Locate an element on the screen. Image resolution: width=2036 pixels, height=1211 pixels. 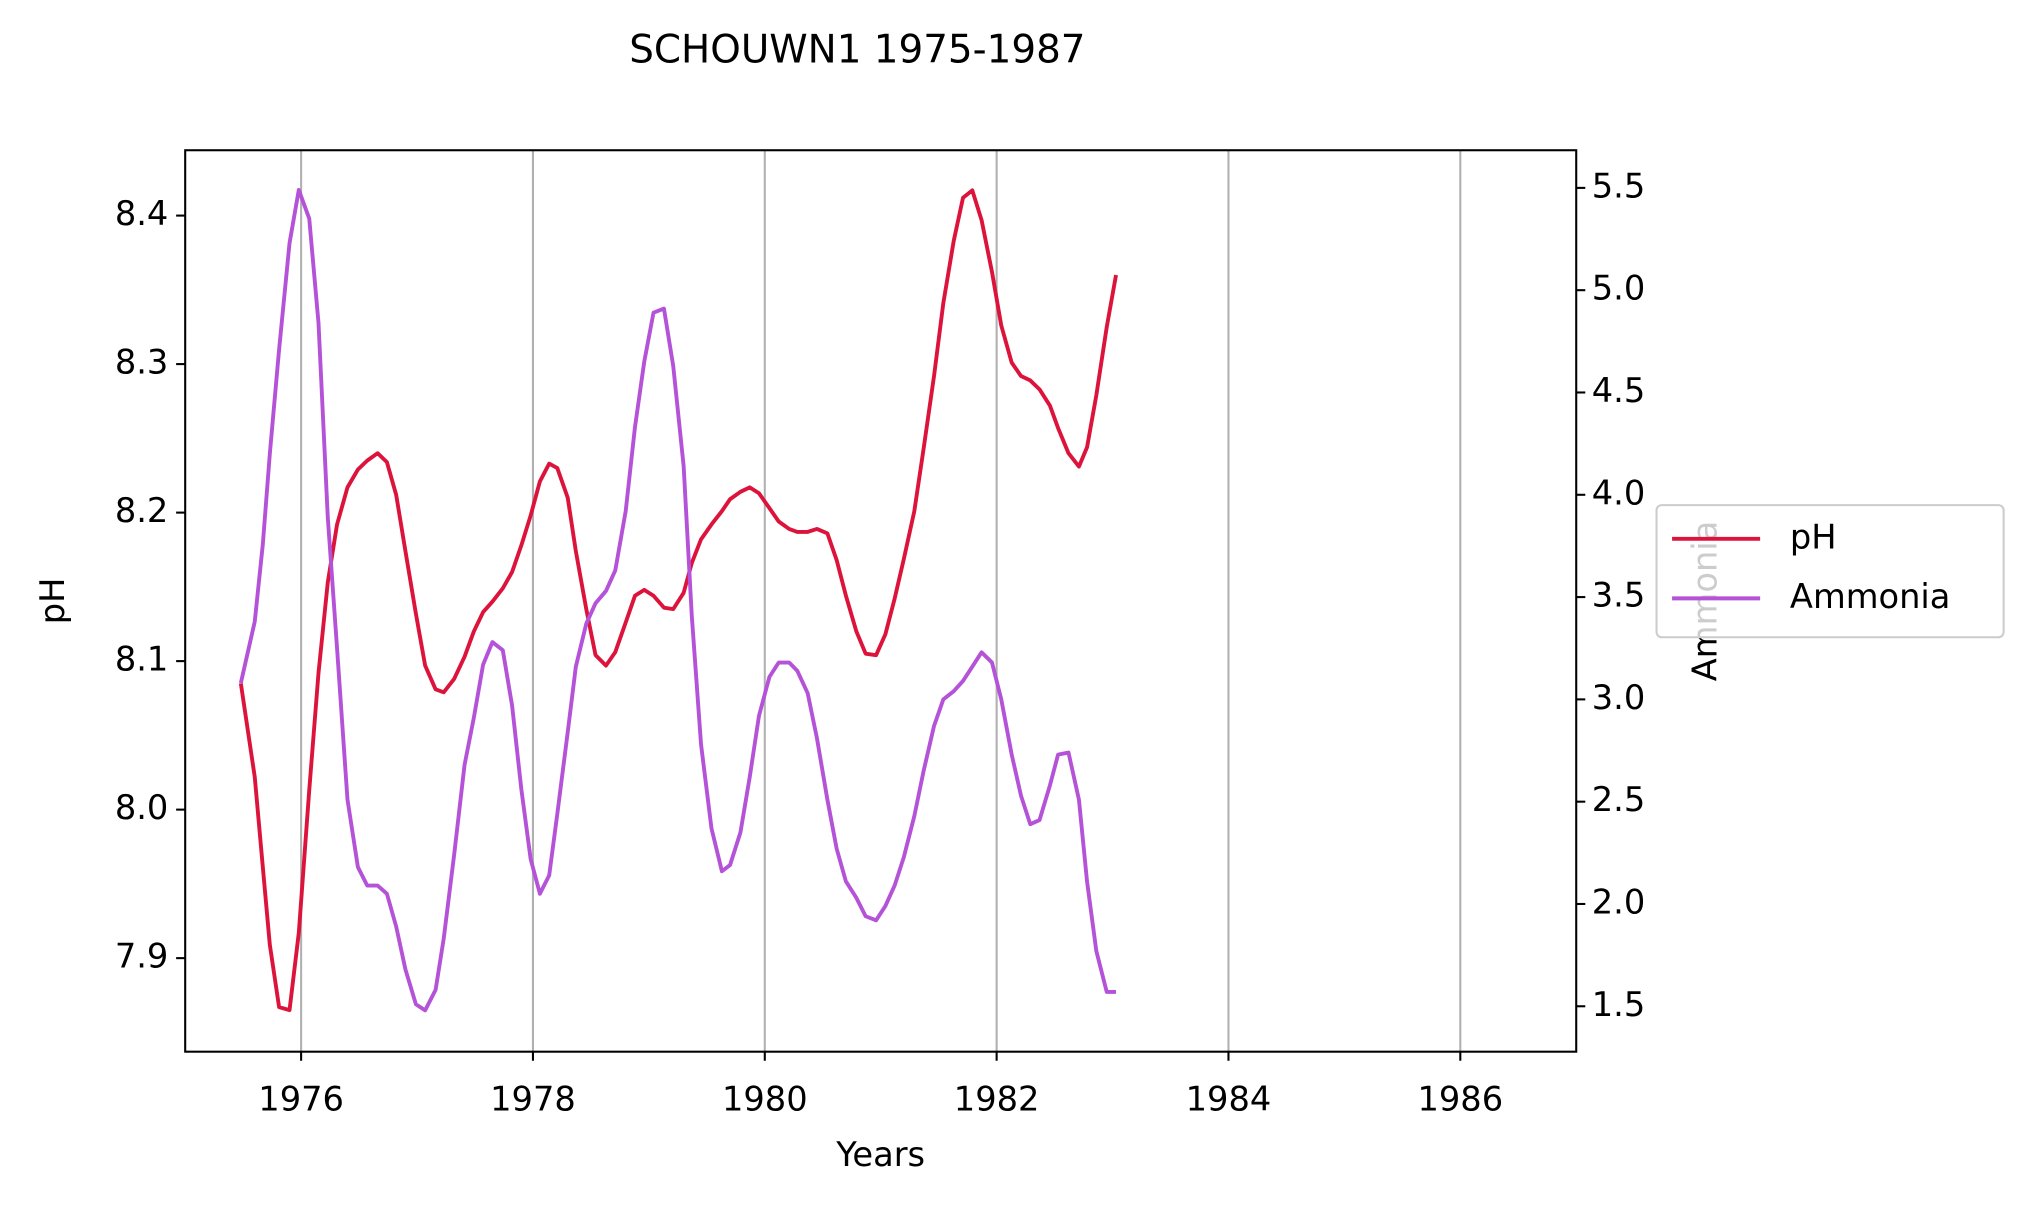
y2-tick-label: 2.5 is located at coordinates (1619, 799).